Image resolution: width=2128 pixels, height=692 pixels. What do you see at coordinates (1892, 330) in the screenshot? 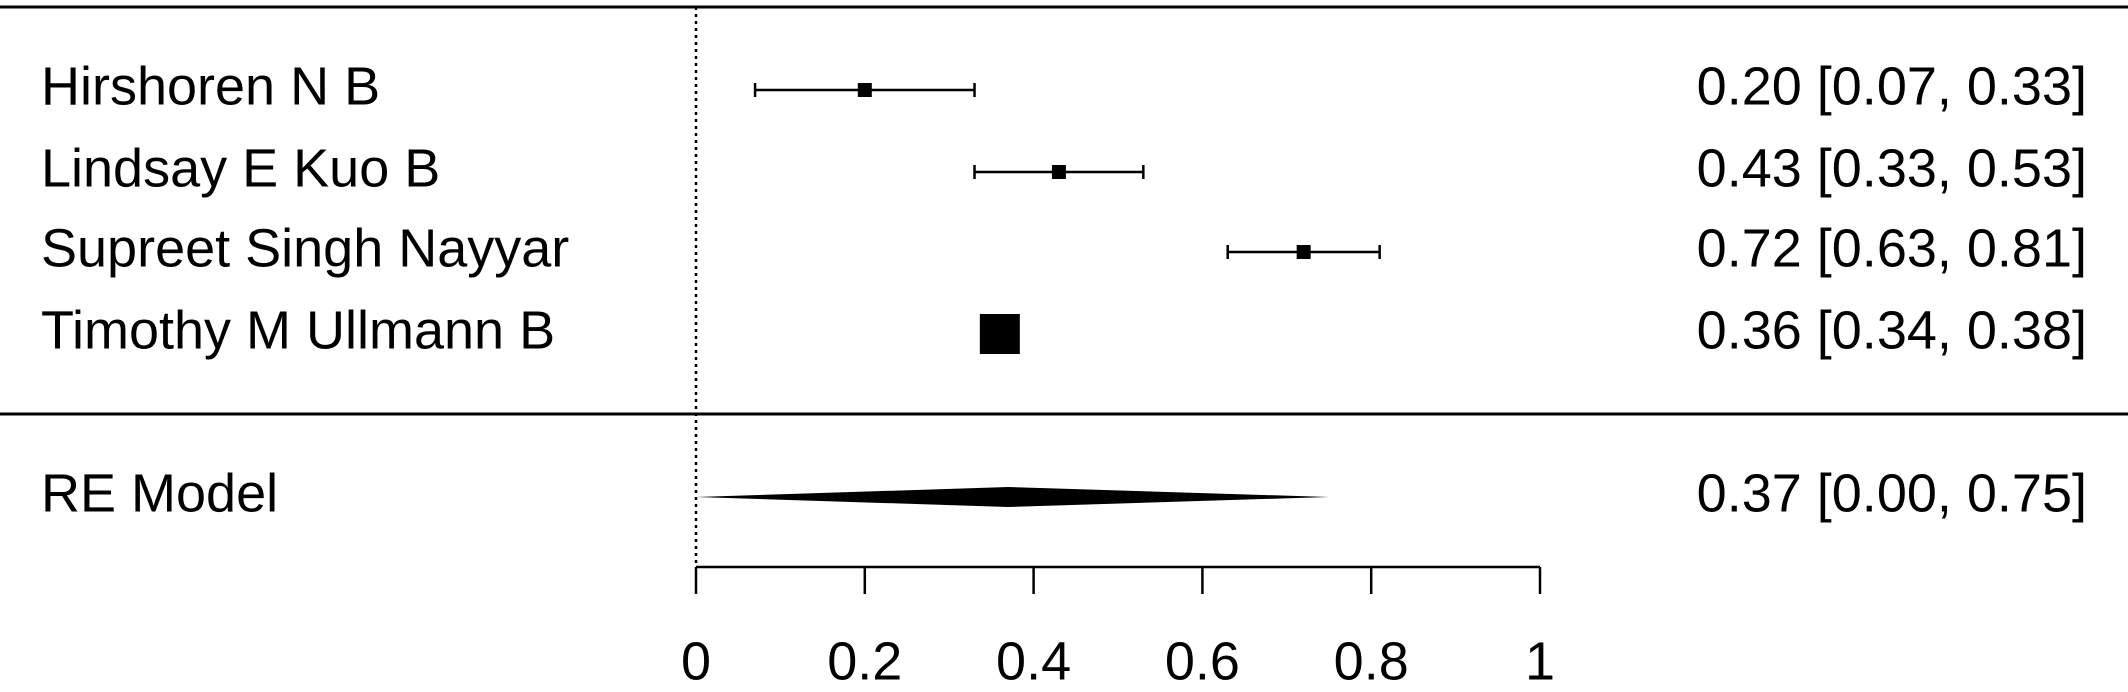
I see `study-estimate-label: 0.36 [0.34, 0.38]` at bounding box center [1892, 330].